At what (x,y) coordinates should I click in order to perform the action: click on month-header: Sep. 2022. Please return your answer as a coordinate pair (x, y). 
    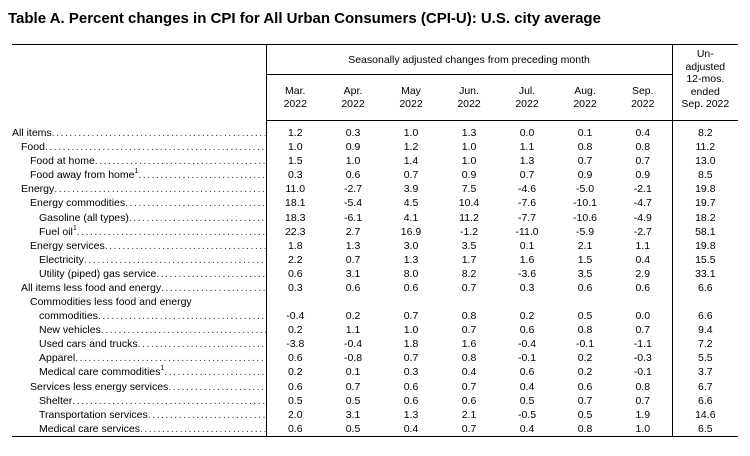
    Looking at the image, I should click on (643, 97).